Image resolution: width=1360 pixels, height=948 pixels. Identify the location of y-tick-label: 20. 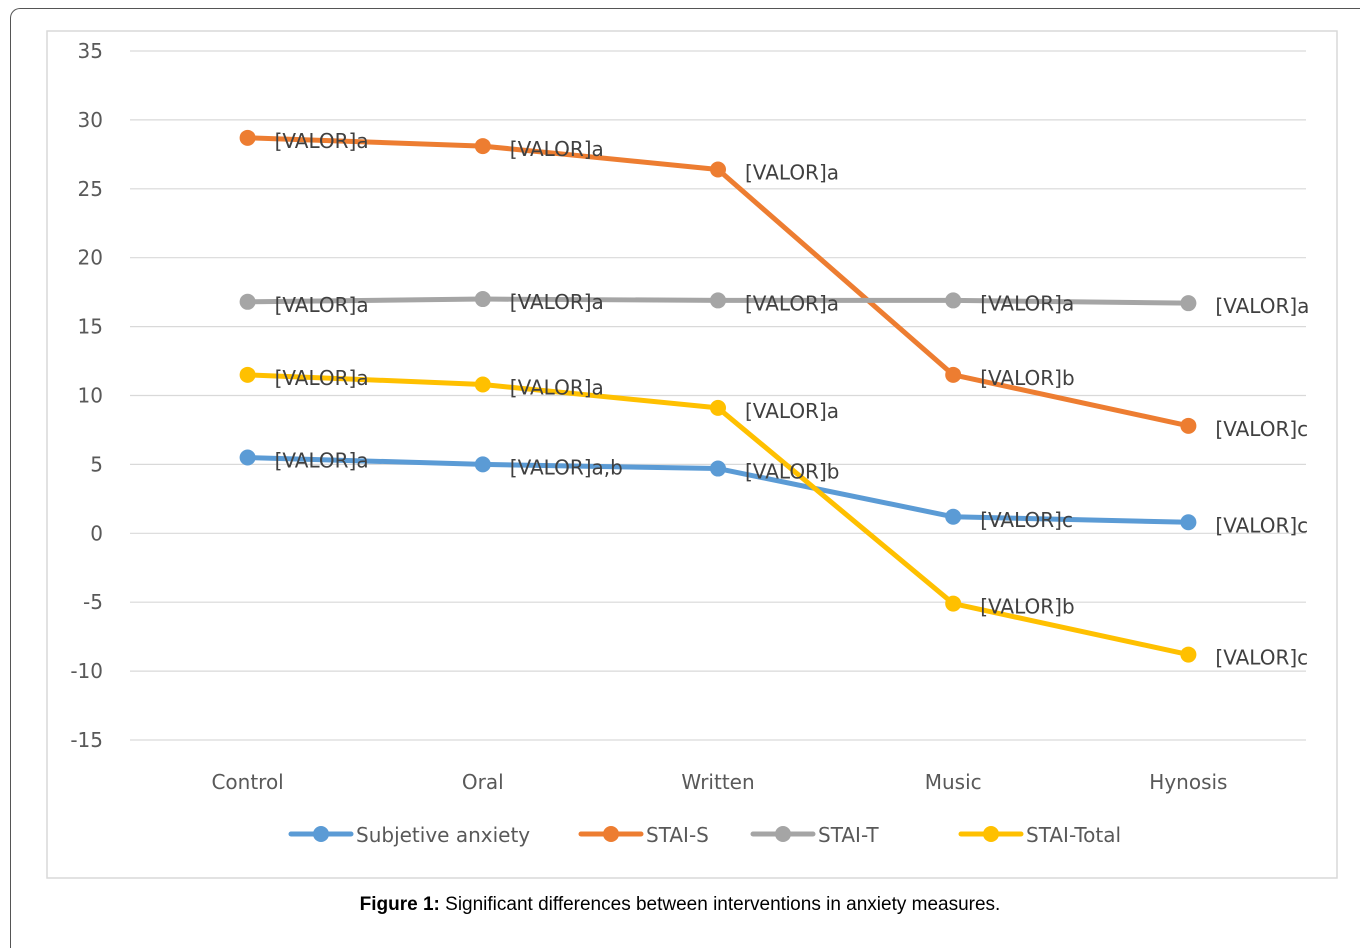
(90, 258).